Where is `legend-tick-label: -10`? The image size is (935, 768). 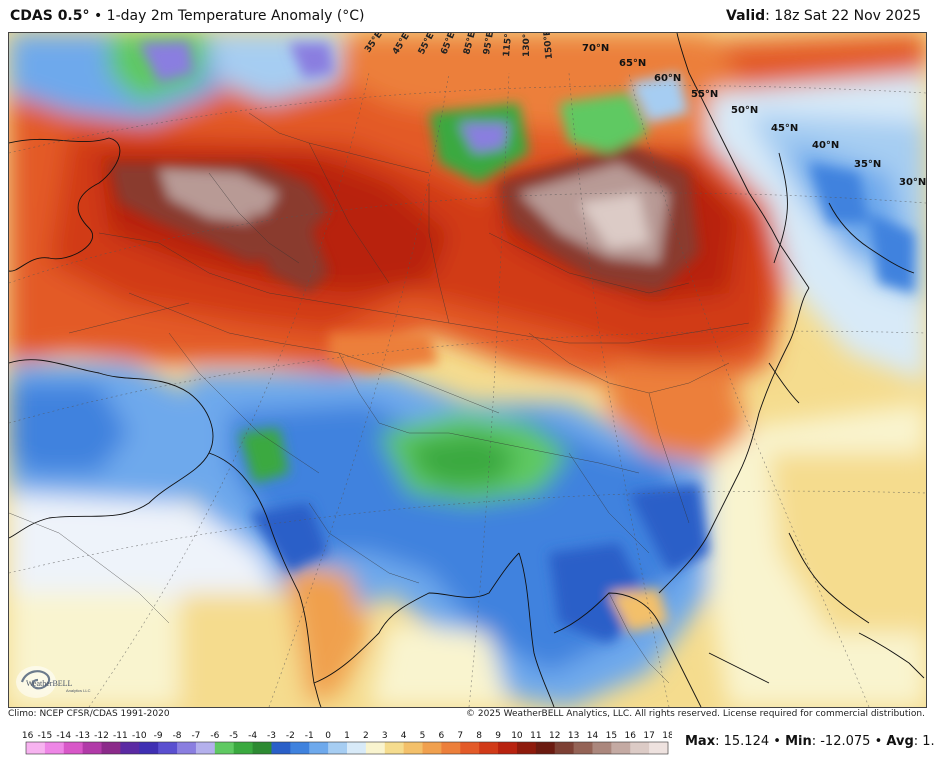
legend-tick-label: -10 is located at coordinates (139, 736).